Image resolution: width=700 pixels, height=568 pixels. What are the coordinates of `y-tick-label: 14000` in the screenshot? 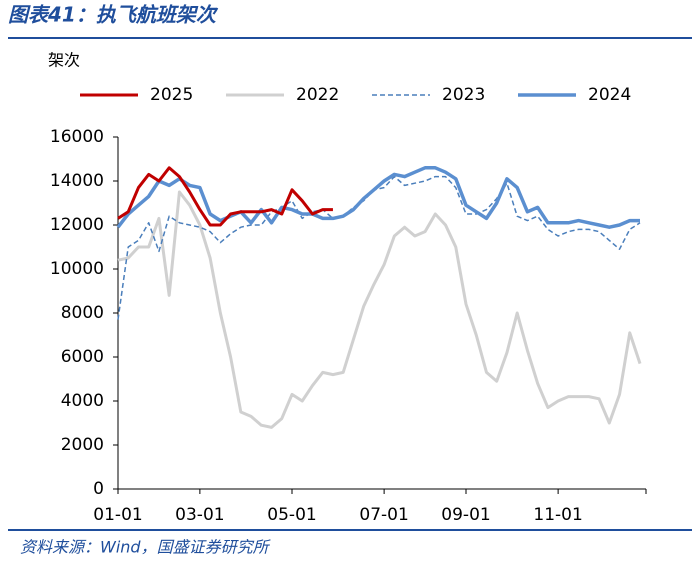 It's located at (77, 181).